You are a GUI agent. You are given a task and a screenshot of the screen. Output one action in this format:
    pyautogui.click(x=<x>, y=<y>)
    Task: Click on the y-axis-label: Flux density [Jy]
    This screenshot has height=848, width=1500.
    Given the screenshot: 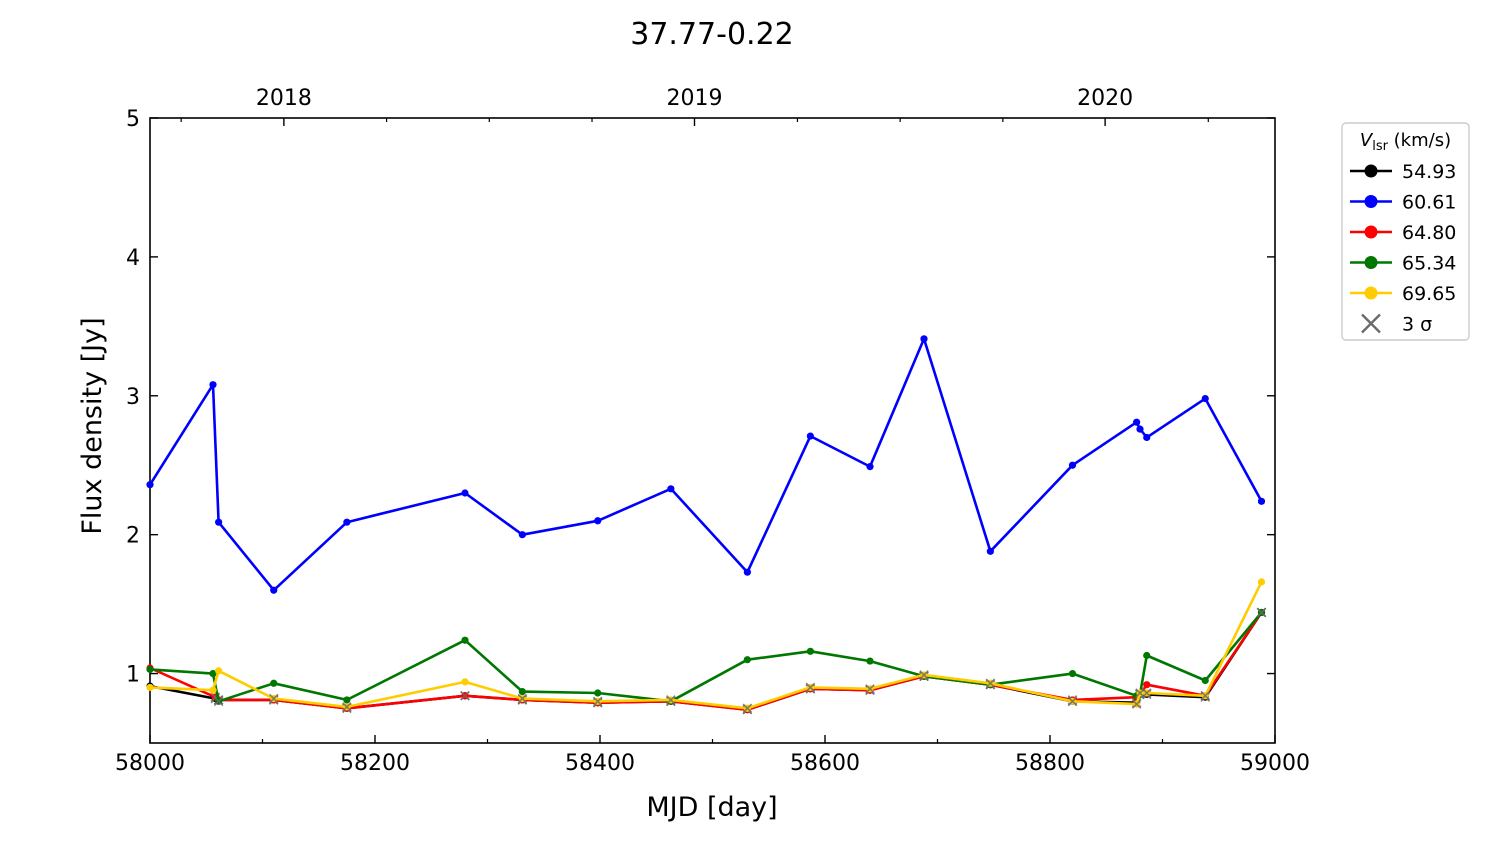 What is the action you would take?
    pyautogui.click(x=92, y=425)
    